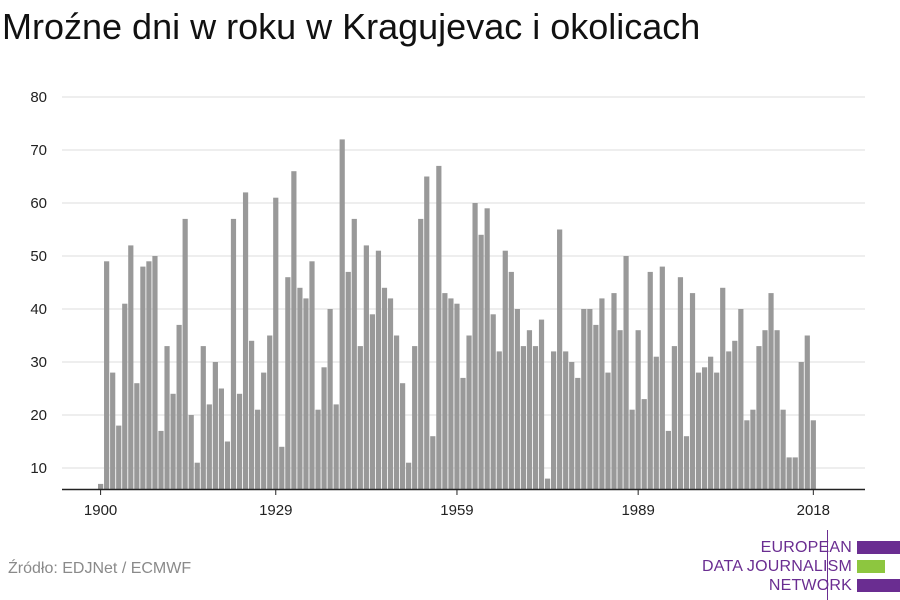  Describe the element at coordinates (806, 547) in the screenshot. I see `logo-line-1: EUROPEAN` at that location.